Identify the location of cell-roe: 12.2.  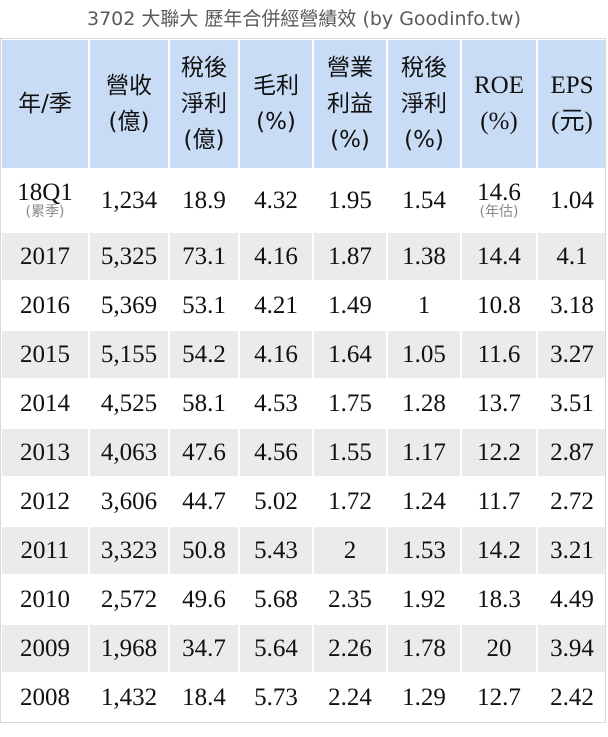
(499, 452).